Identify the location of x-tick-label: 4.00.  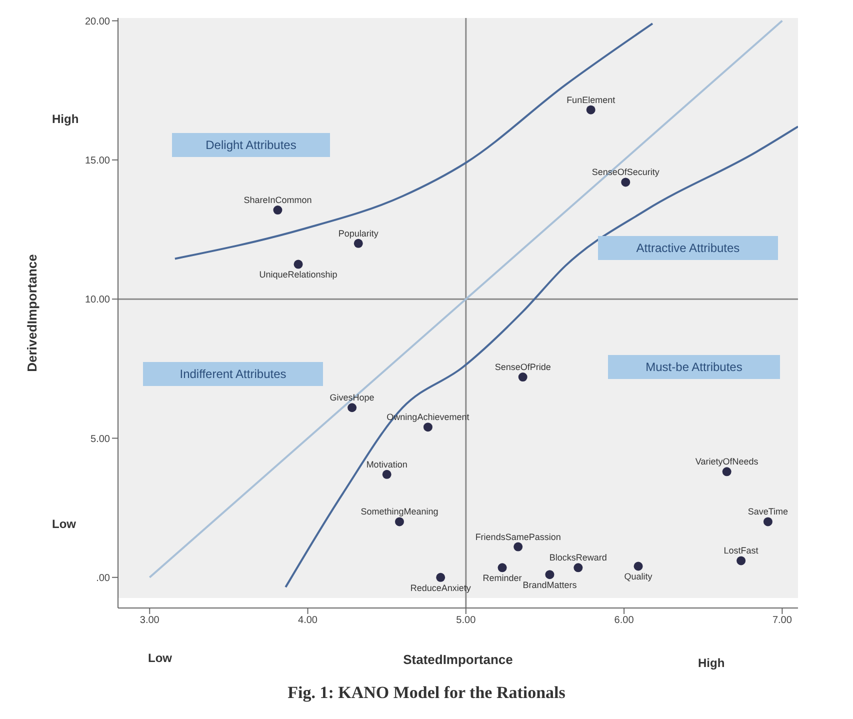
(308, 620).